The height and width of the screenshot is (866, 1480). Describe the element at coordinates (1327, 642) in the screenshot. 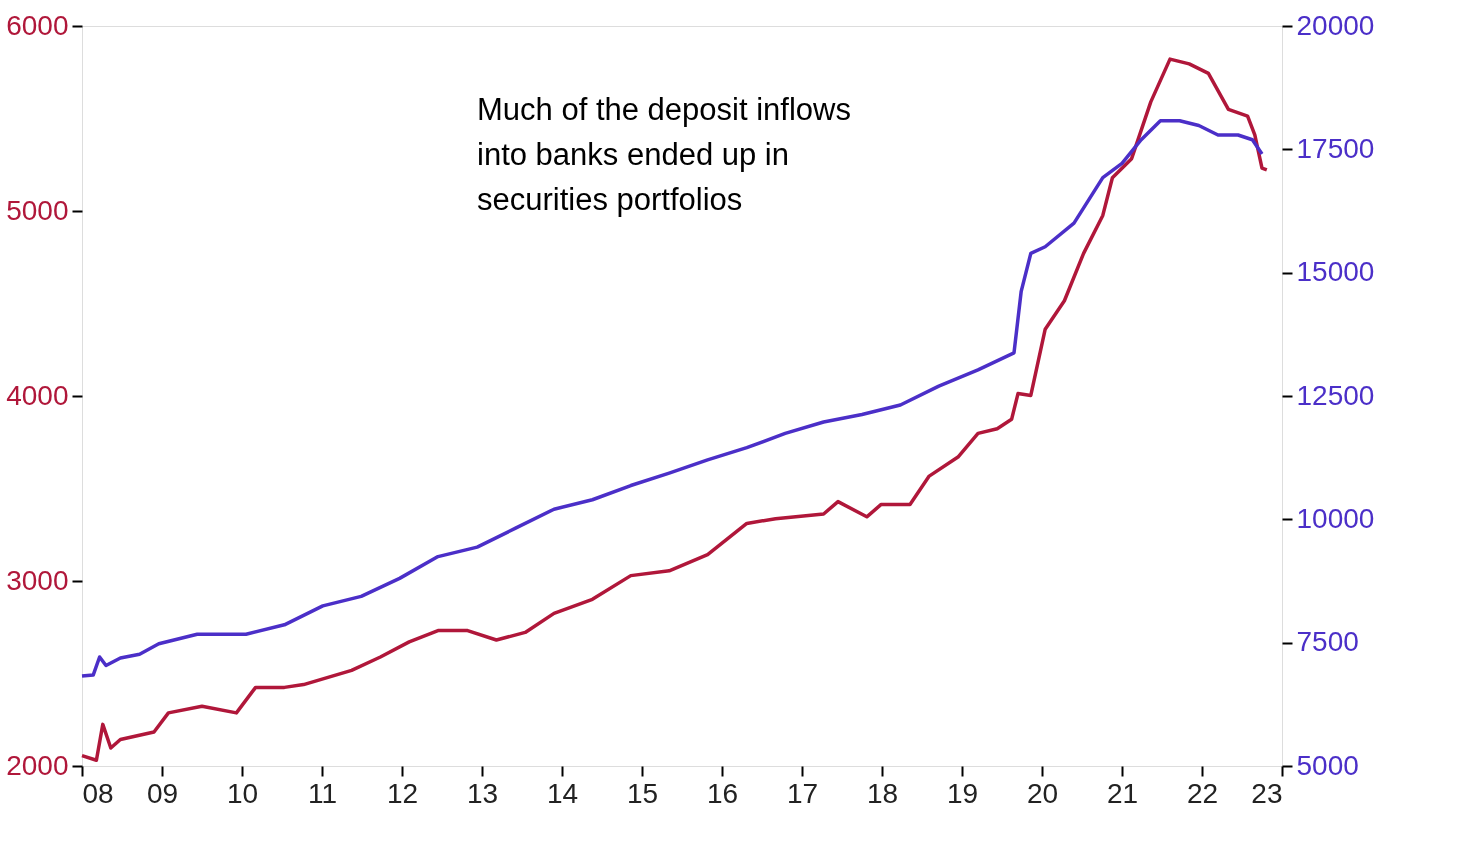

I see `y2-tick-label: 7500` at that location.